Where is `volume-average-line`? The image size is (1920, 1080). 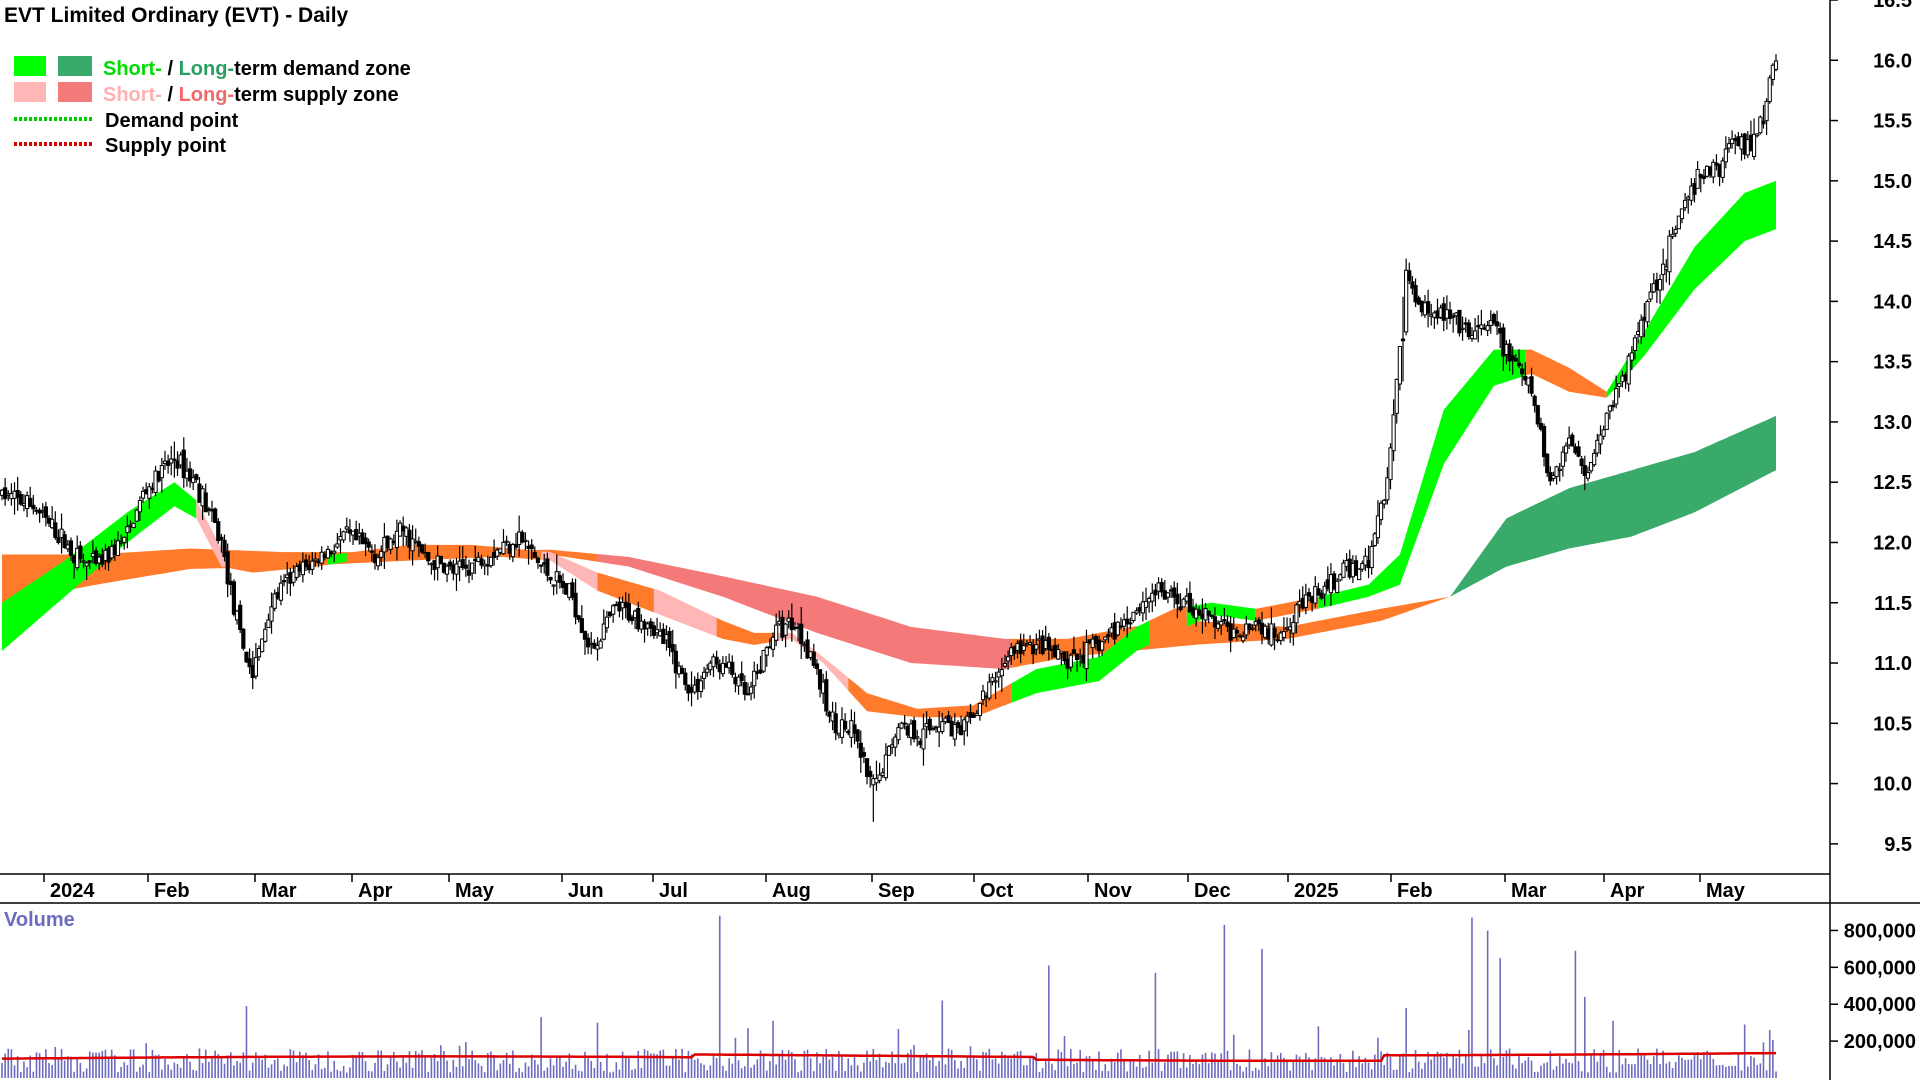 volume-average-line is located at coordinates (889, 1057).